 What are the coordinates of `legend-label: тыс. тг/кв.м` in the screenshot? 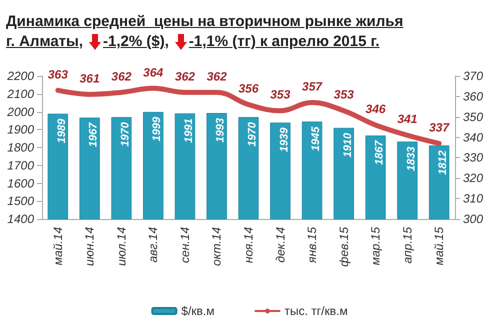 It's located at (316, 311).